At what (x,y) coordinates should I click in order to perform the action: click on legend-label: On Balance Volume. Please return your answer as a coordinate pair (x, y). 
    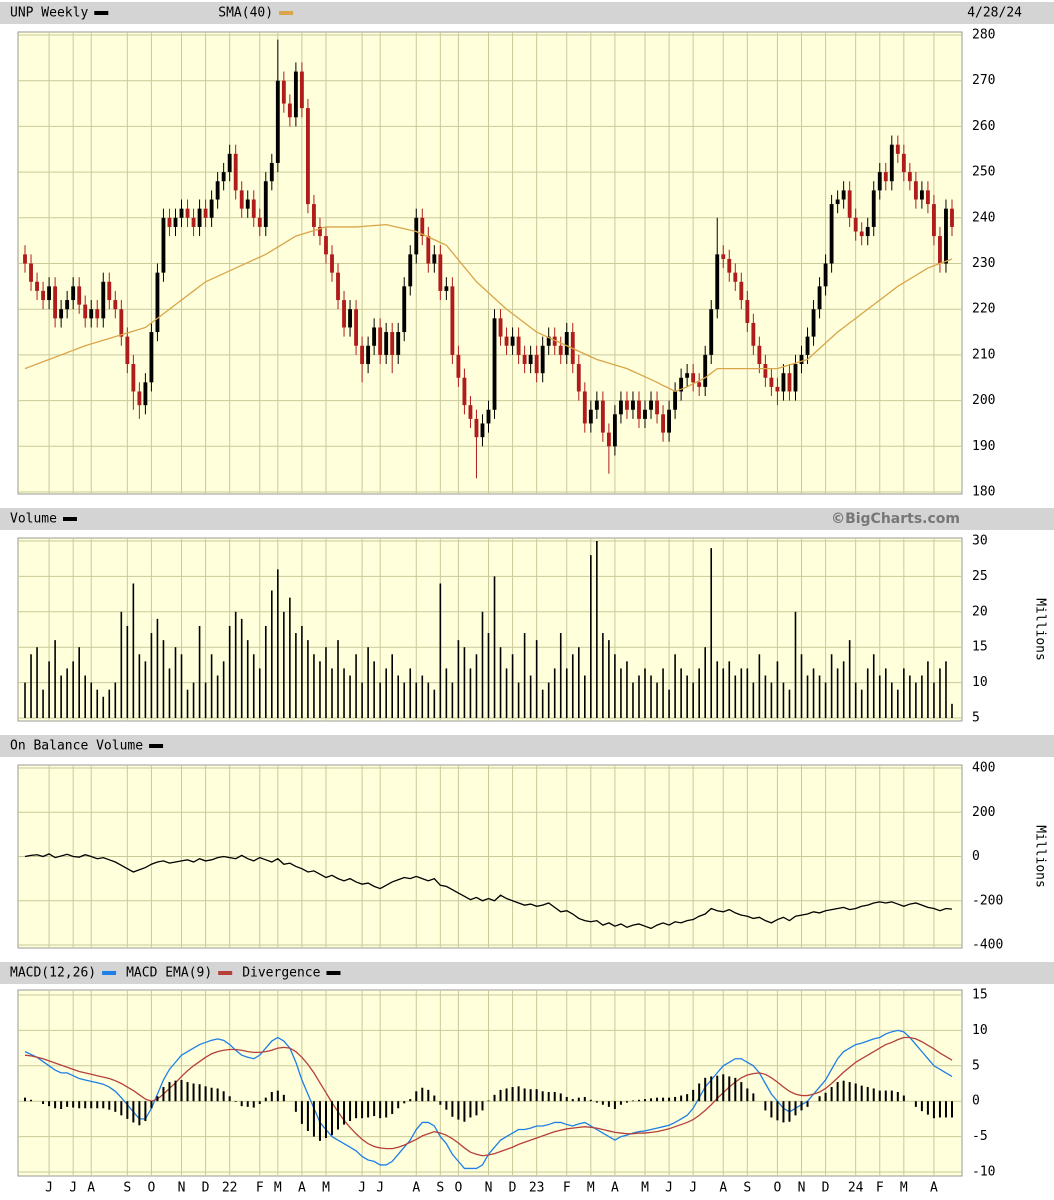
    Looking at the image, I should click on (76, 746).